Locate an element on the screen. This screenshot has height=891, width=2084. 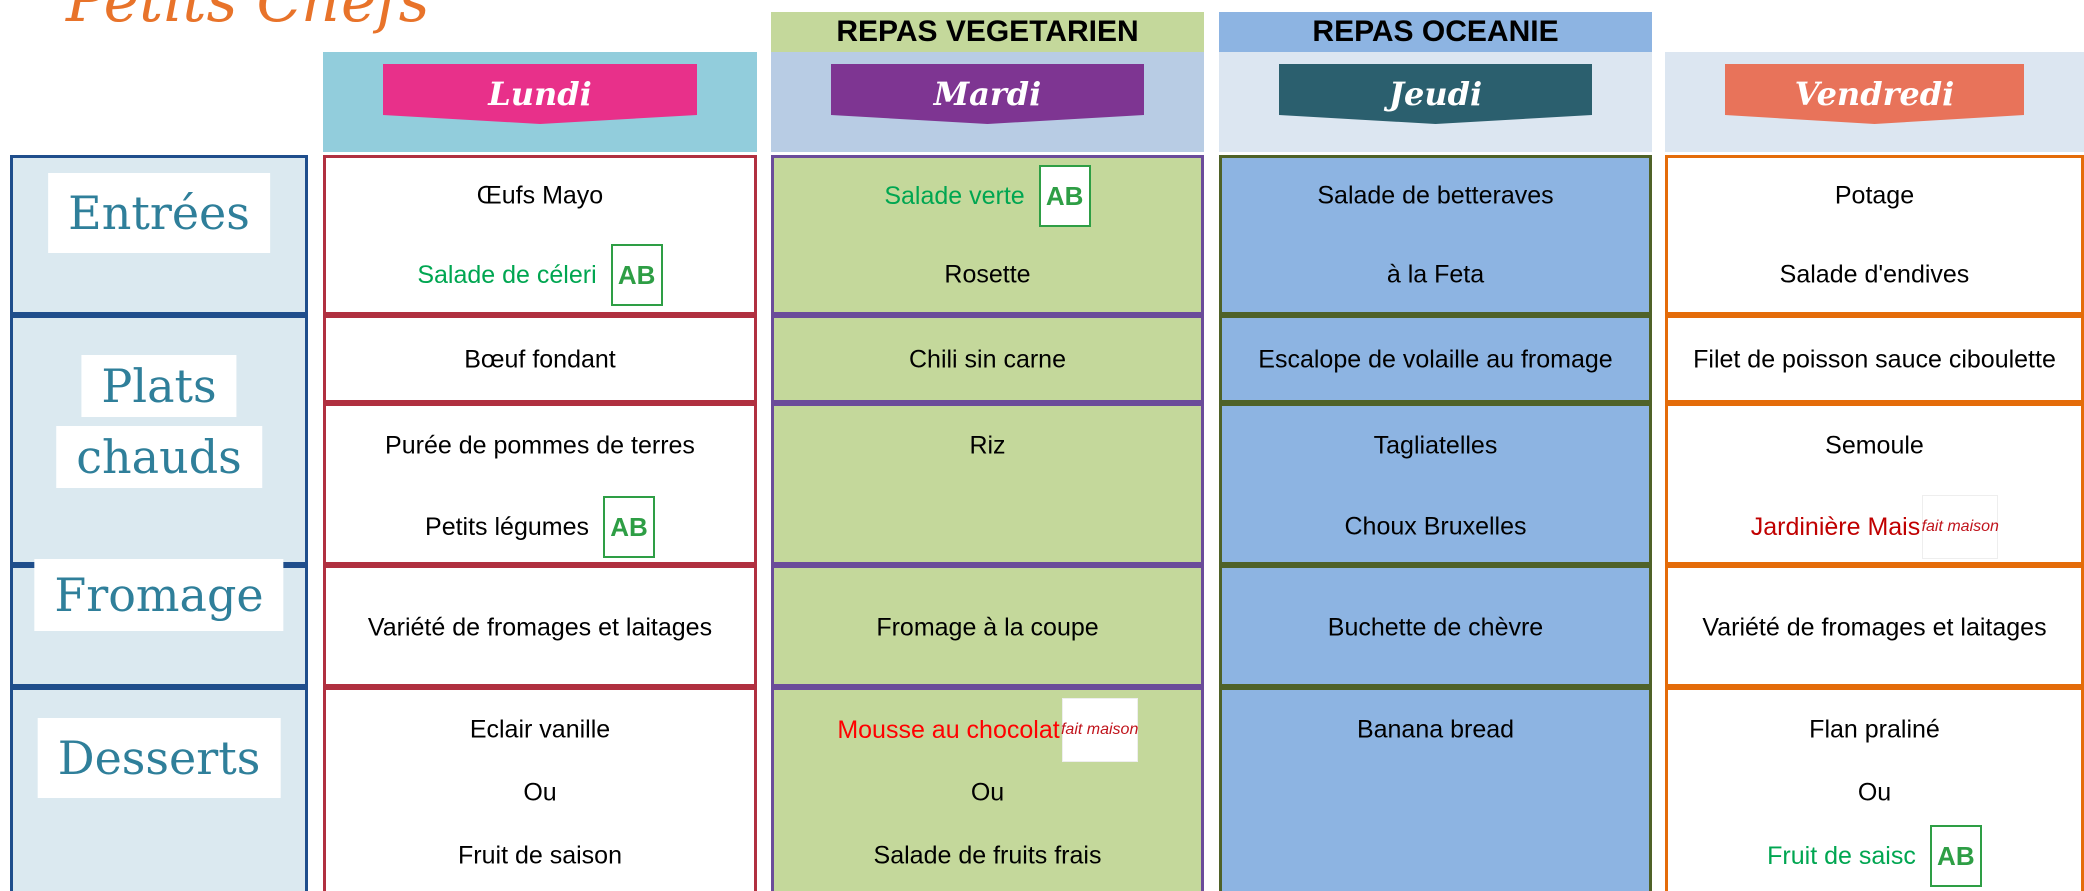
menu-item: Œufs Mayo is located at coordinates (540, 196).